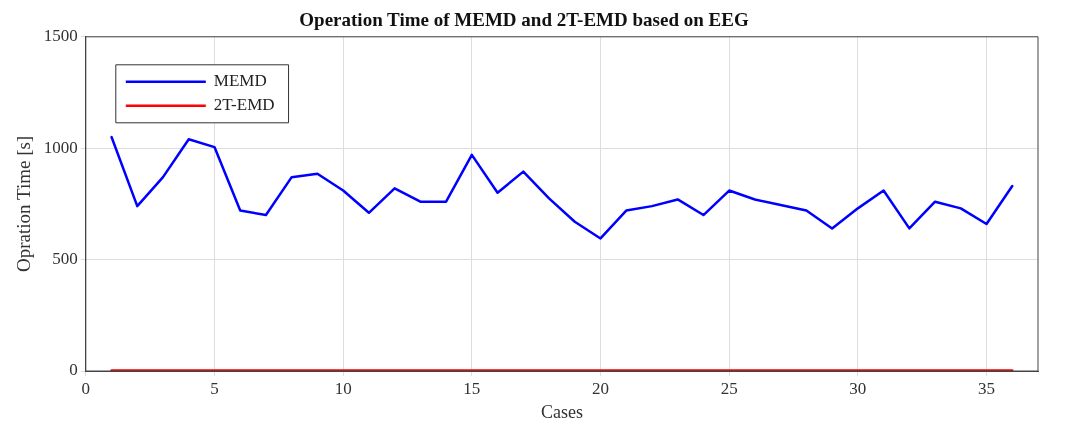  I want to click on y-axis-title: Opration Time [s], so click(24, 203).